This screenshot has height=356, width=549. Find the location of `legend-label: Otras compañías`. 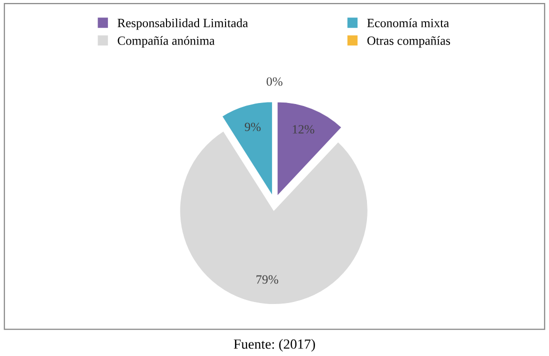

legend-label: Otras compañías is located at coordinates (408, 42).